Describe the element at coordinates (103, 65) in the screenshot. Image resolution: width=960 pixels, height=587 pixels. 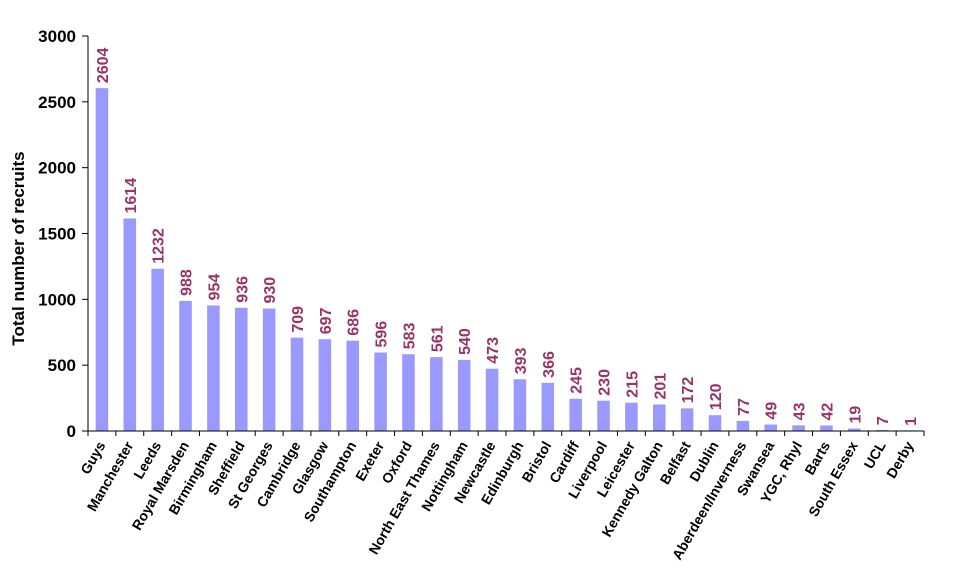
I see `data-label: 2604` at that location.